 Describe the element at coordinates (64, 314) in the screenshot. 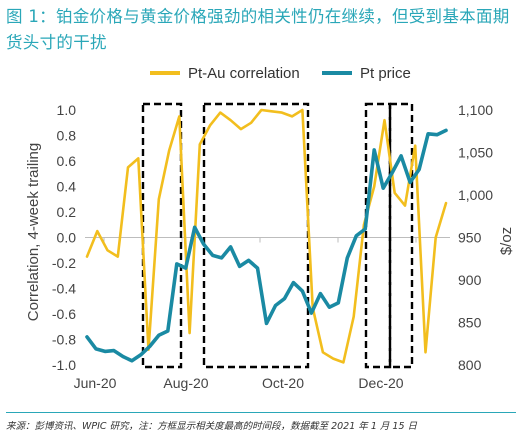

I see `left-tick-label: -0.6` at that location.